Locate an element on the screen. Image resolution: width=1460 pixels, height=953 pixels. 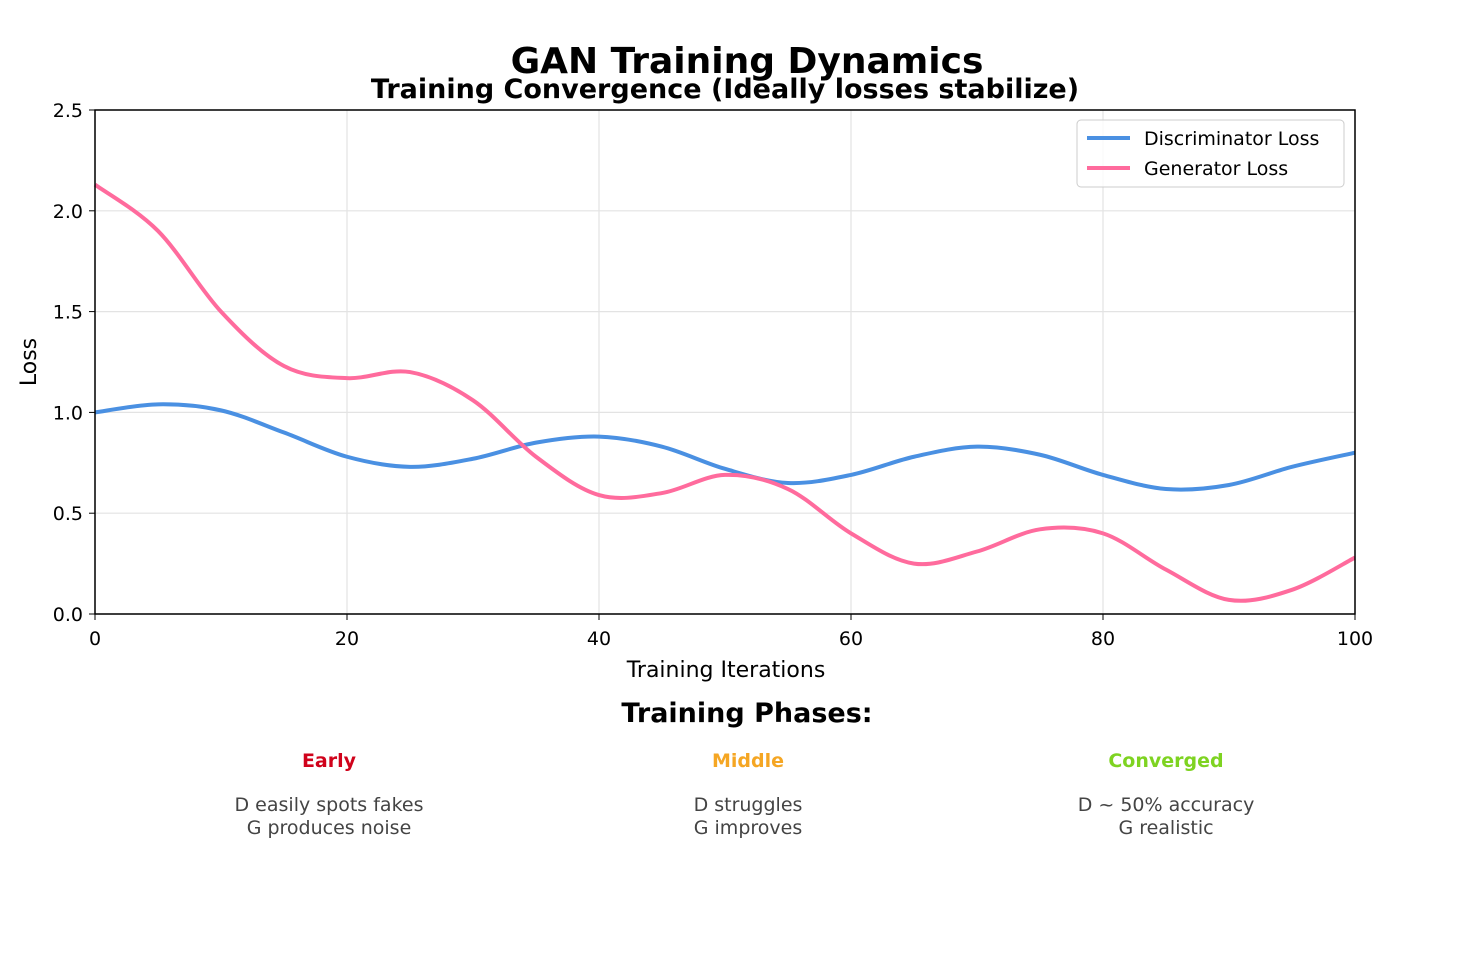
y-tick-label: 0.5 is located at coordinates (68, 514).